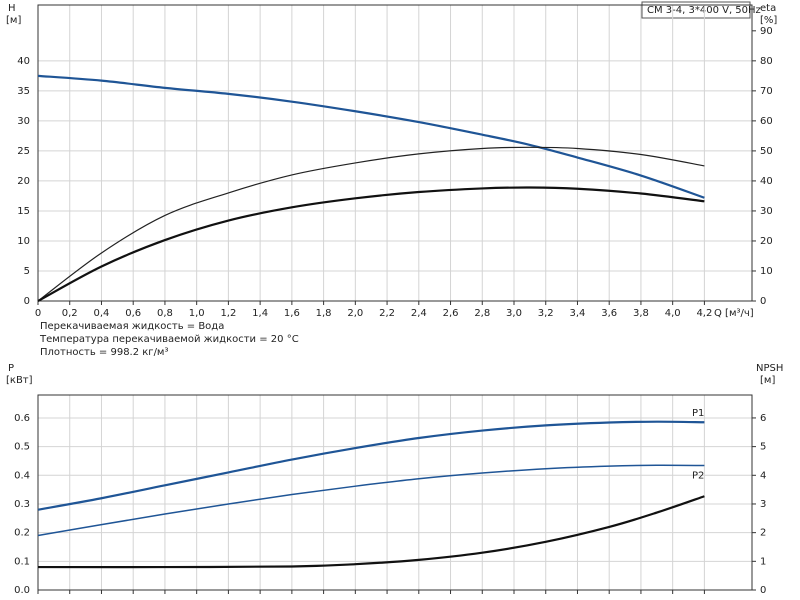 The image size is (800, 600). I want to click on x-tick-label: 3,2, so click(546, 313).